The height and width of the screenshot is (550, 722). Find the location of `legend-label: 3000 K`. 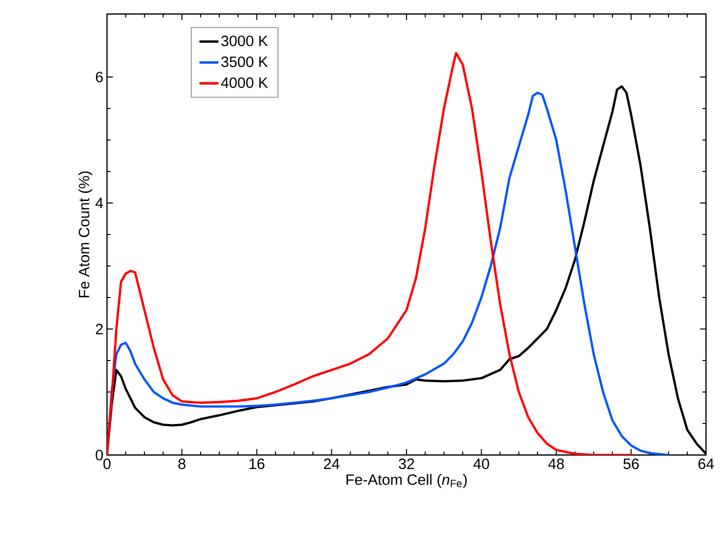

legend-label: 3000 K is located at coordinates (244, 41).